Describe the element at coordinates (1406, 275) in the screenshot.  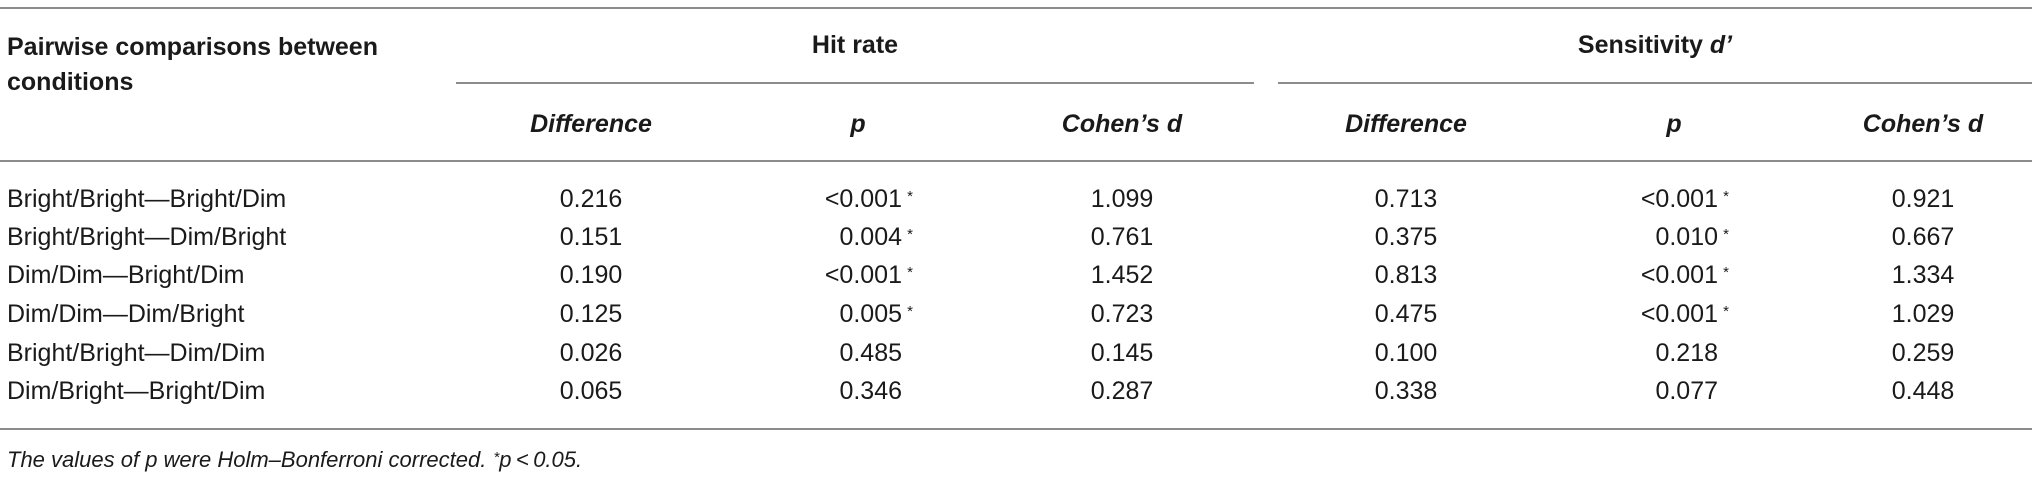
I see `cell-s-diff: 0.813` at that location.